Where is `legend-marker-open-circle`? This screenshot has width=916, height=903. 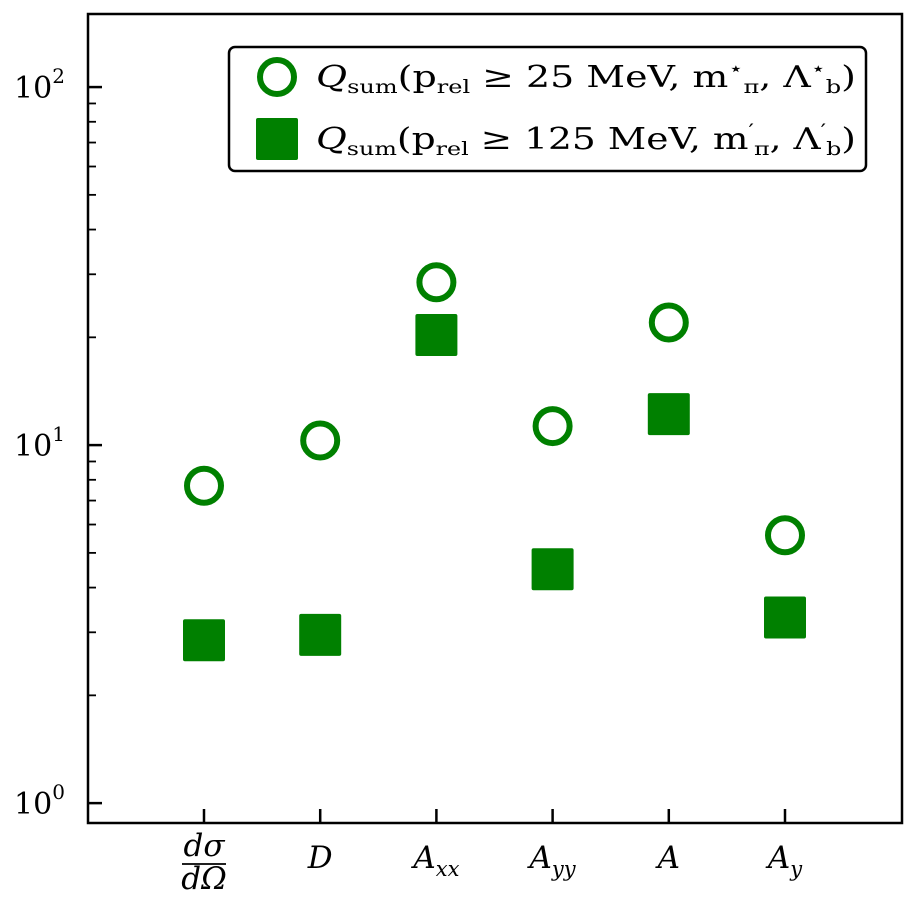
legend-marker-open-circle is located at coordinates (277, 77).